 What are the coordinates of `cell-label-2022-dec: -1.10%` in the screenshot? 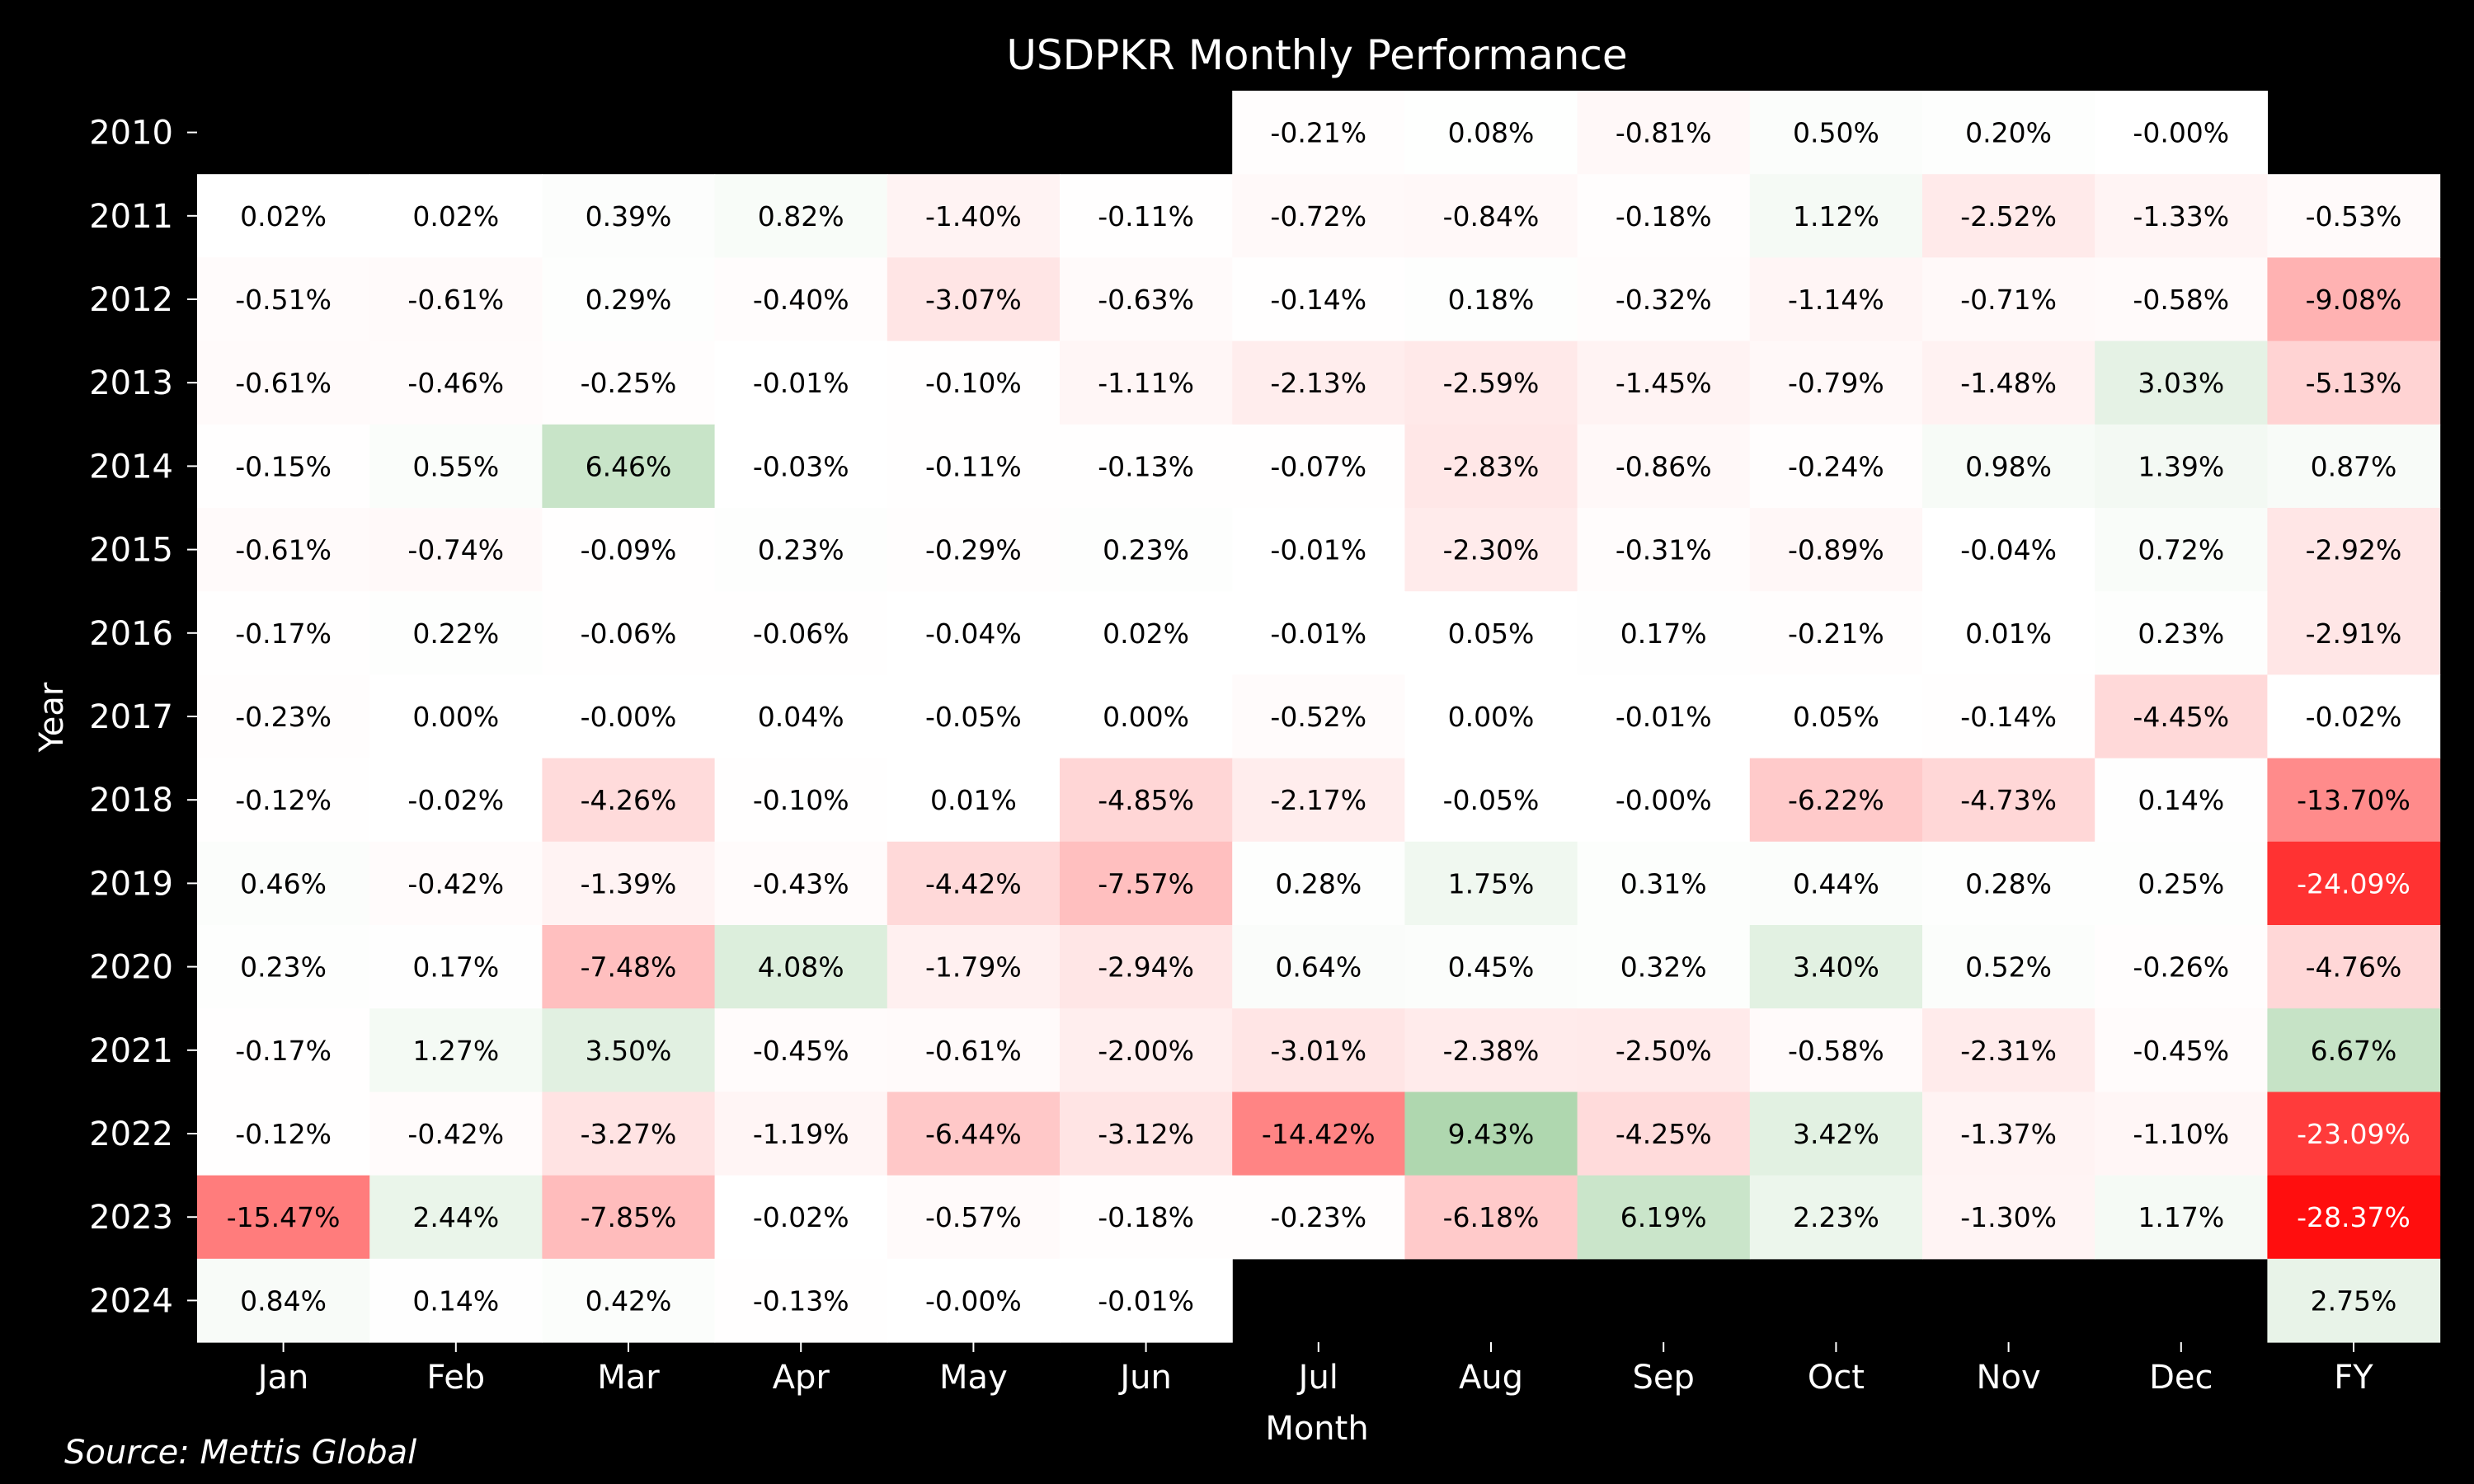 It's located at (2181, 1134).